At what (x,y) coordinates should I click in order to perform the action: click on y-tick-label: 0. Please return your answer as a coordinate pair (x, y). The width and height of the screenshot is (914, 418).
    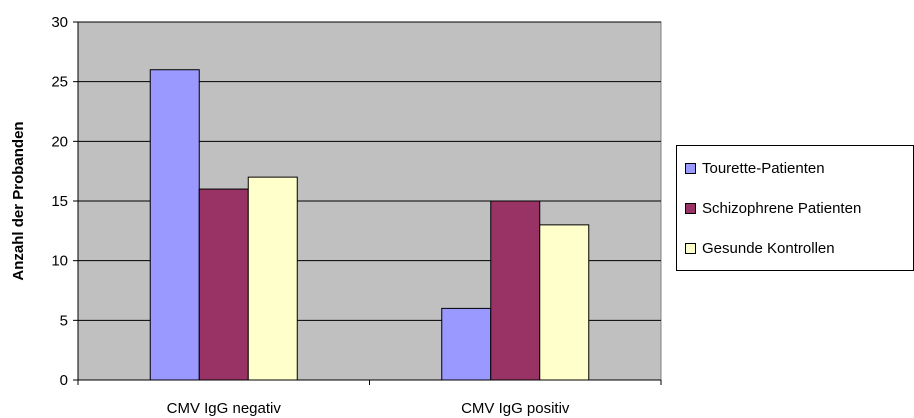
    Looking at the image, I should click on (64, 380).